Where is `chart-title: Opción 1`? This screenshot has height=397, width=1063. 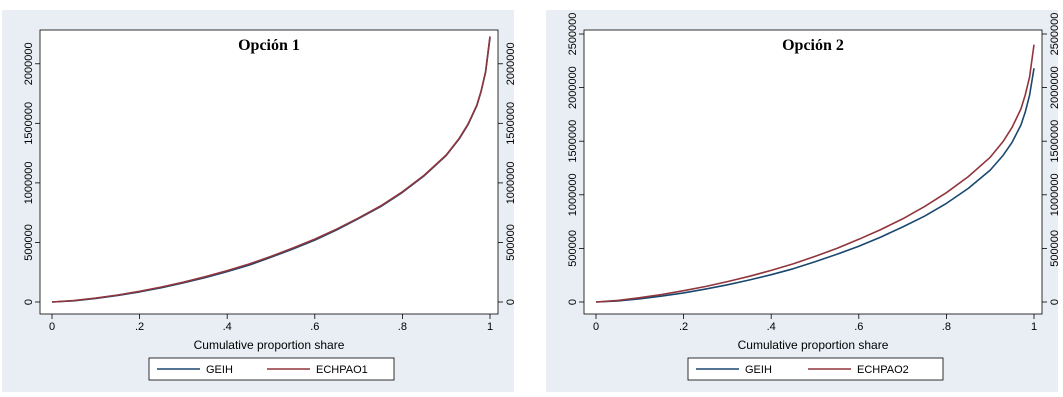 chart-title: Opción 1 is located at coordinates (269, 45).